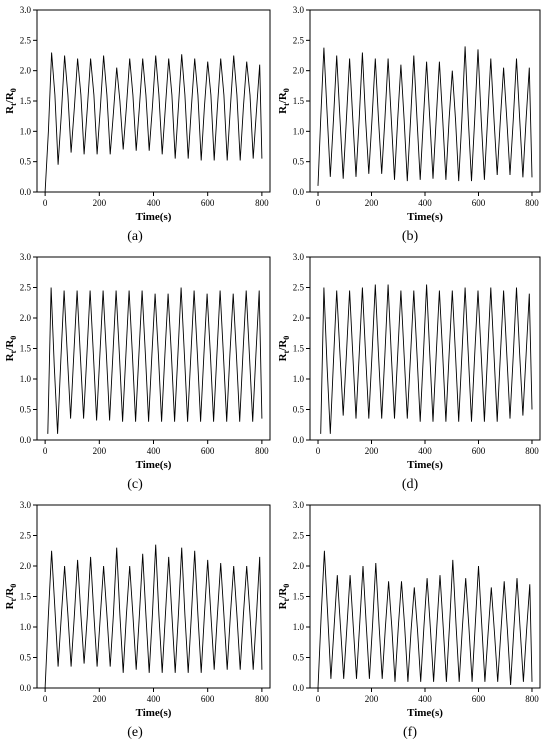 Image resolution: width=550 pixels, height=742 pixels. Describe the element at coordinates (26, 257) in the screenshot. I see `y-tick-label-c-3: 3.0` at that location.